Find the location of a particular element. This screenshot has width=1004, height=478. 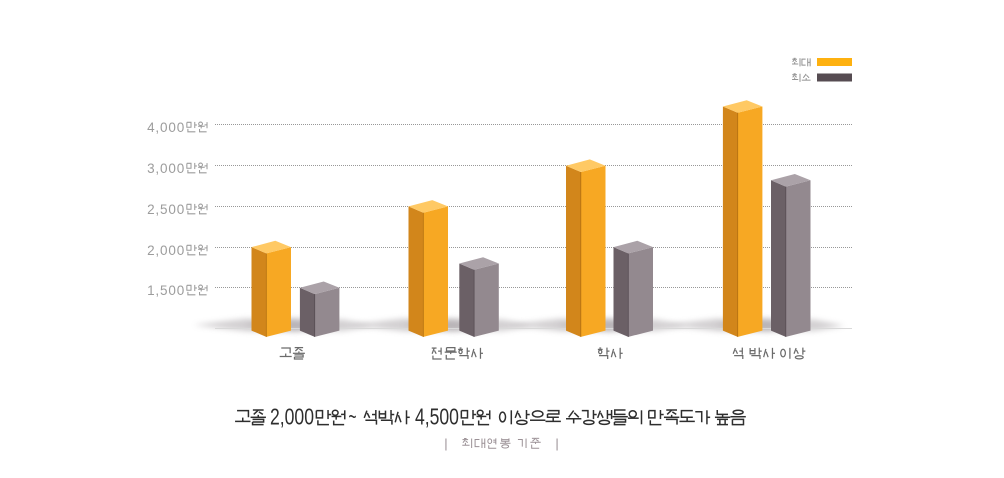

svg-text: 4,000 is located at coordinates (166, 127).